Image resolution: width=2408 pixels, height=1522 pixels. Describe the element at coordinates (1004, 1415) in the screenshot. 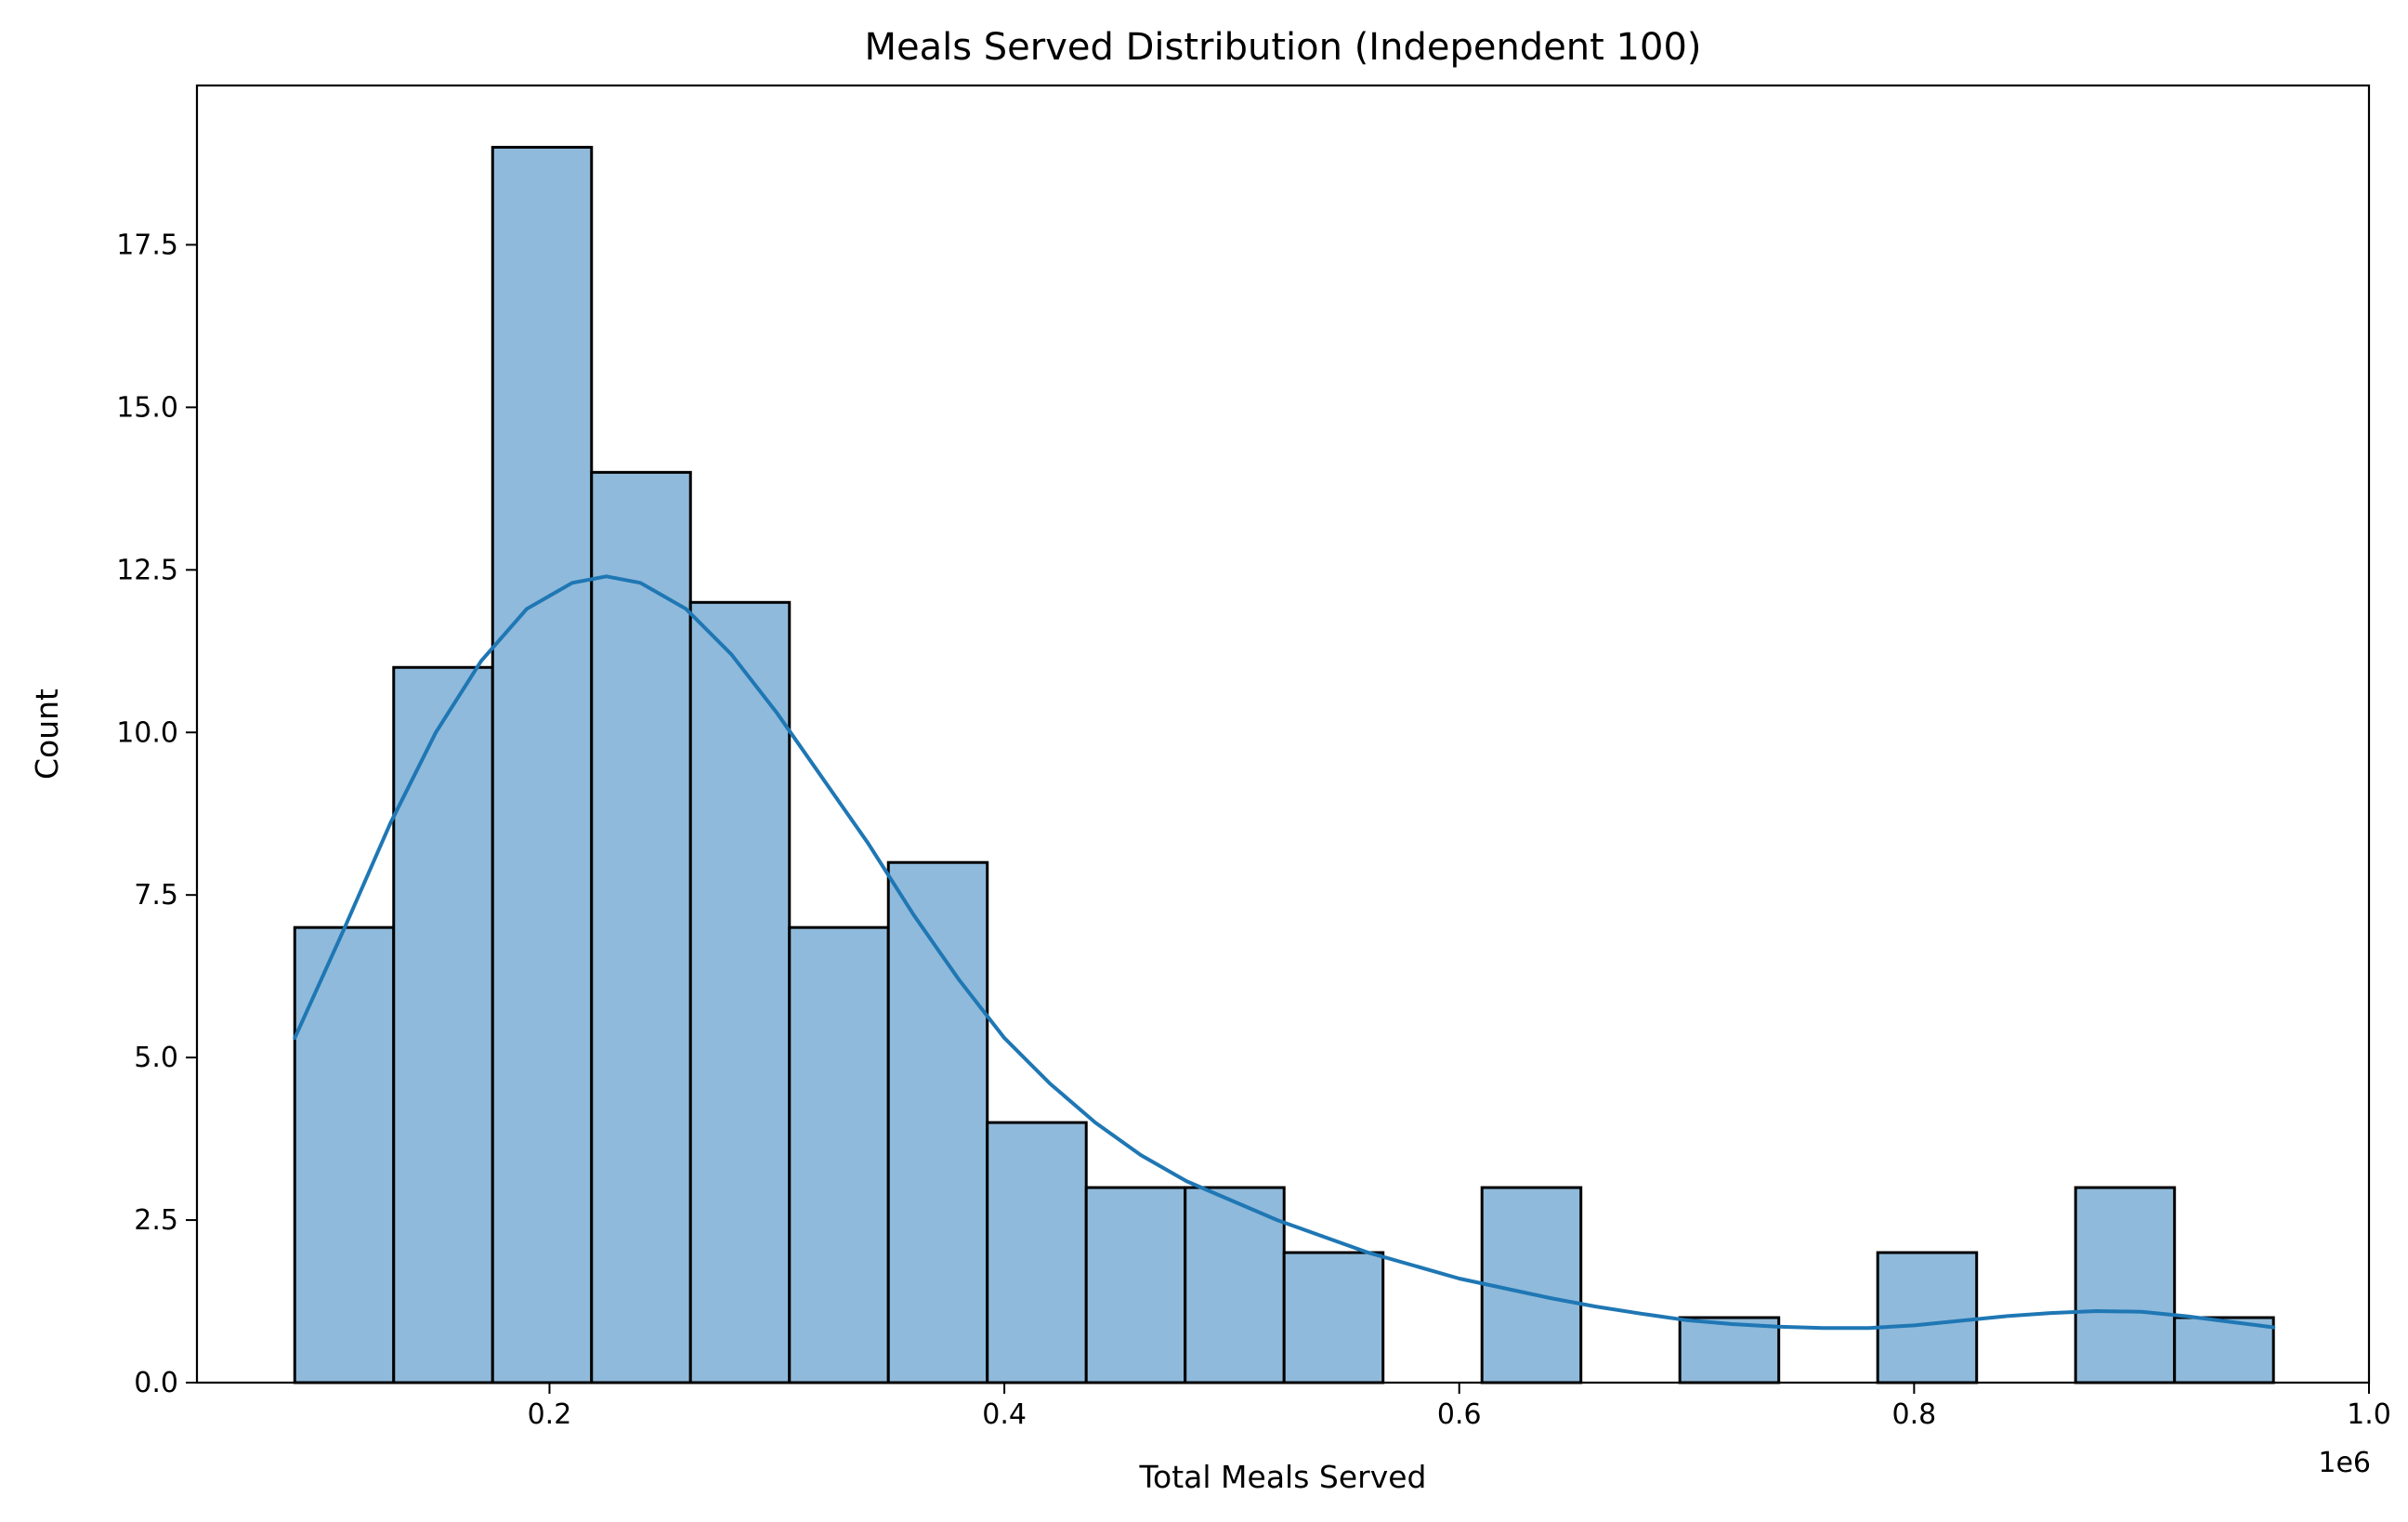

I see `x-tick-label: 0.4` at that location.